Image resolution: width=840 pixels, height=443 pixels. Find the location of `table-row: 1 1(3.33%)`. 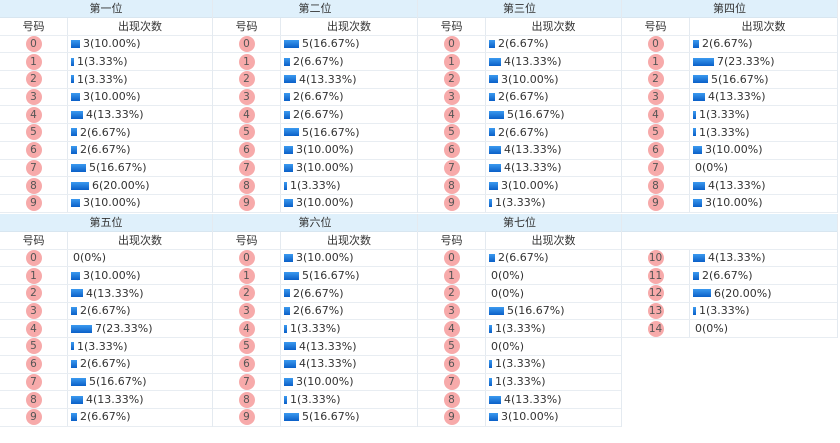

table-row: 1 1(3.33%) is located at coordinates (106, 62).